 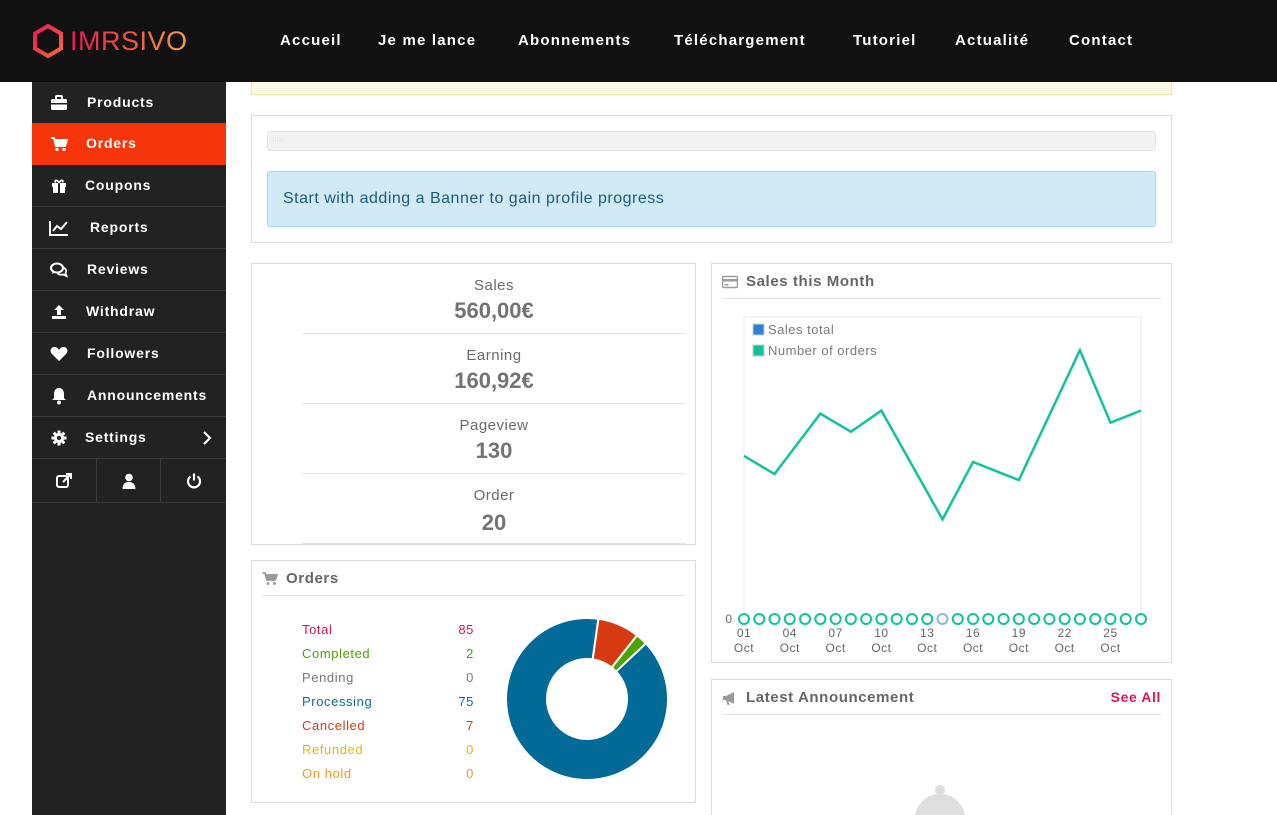 What do you see at coordinates (427, 40) in the screenshot?
I see `nav-je-me-lance: Je me lance` at bounding box center [427, 40].